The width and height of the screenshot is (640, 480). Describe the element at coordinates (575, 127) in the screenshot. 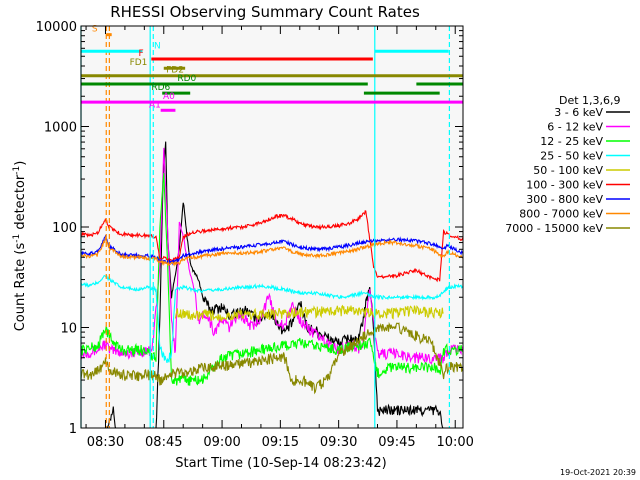

I see `legend-entry-label: 6 - 12 keV` at that location.